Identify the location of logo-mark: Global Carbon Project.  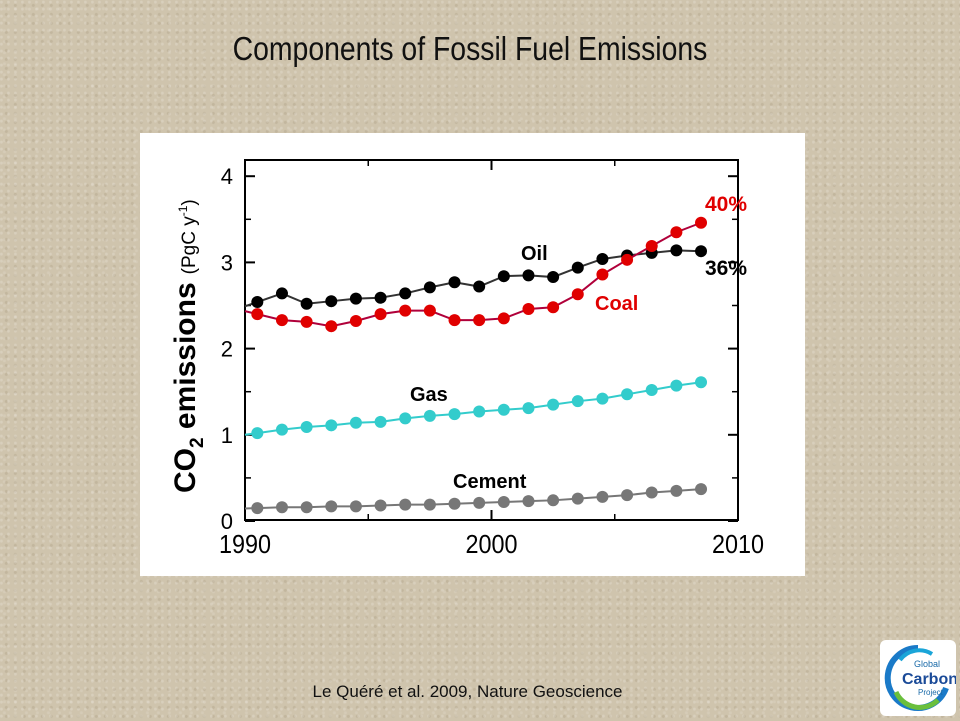
(921, 677).